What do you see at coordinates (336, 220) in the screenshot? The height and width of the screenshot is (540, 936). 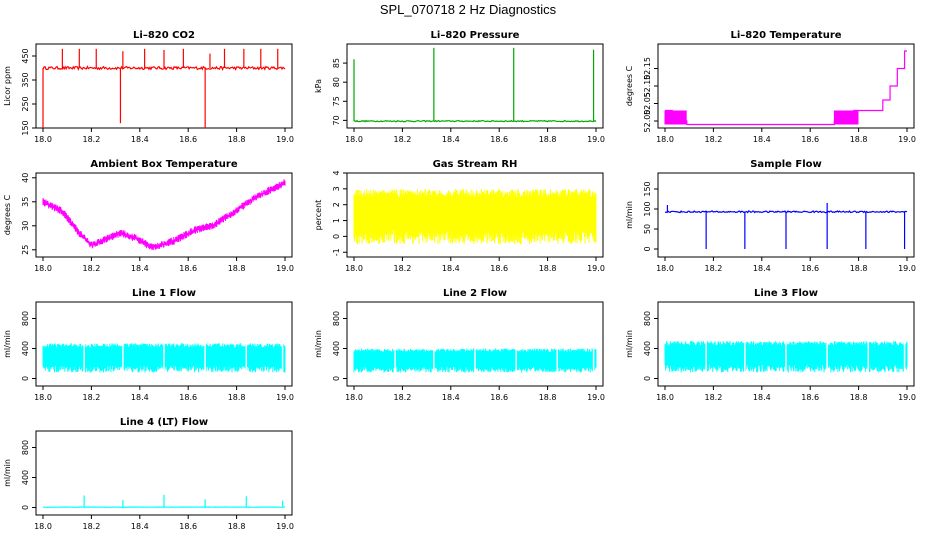 I see `y-tick-label: 1` at bounding box center [336, 220].